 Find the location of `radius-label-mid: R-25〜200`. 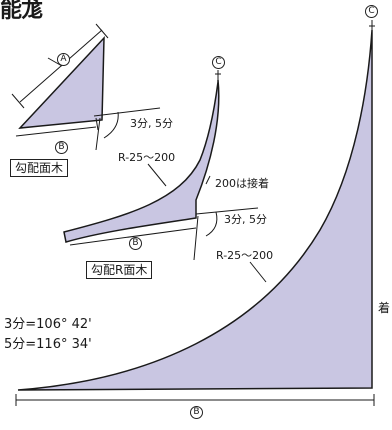

radius-label-mid: R-25〜200 is located at coordinates (245, 255).